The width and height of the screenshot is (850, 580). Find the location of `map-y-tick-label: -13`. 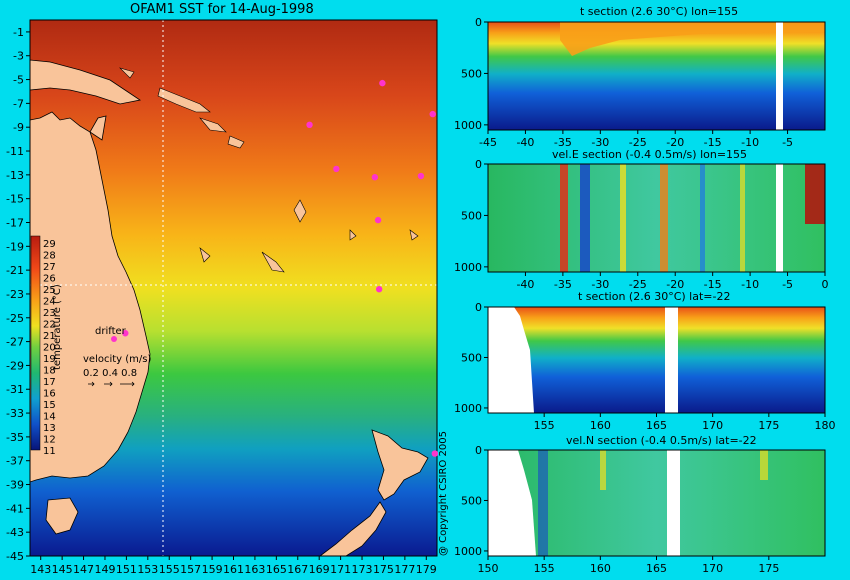

map-y-tick-label: -13 is located at coordinates (15, 175).